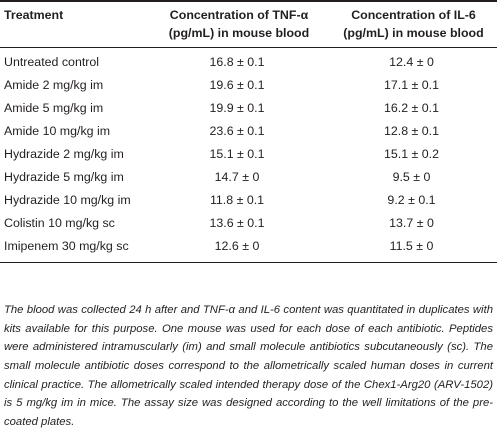 The width and height of the screenshot is (497, 431). Describe the element at coordinates (64, 154) in the screenshot. I see `treatment-cell: Hydrazide 2 mg/kg im` at that location.